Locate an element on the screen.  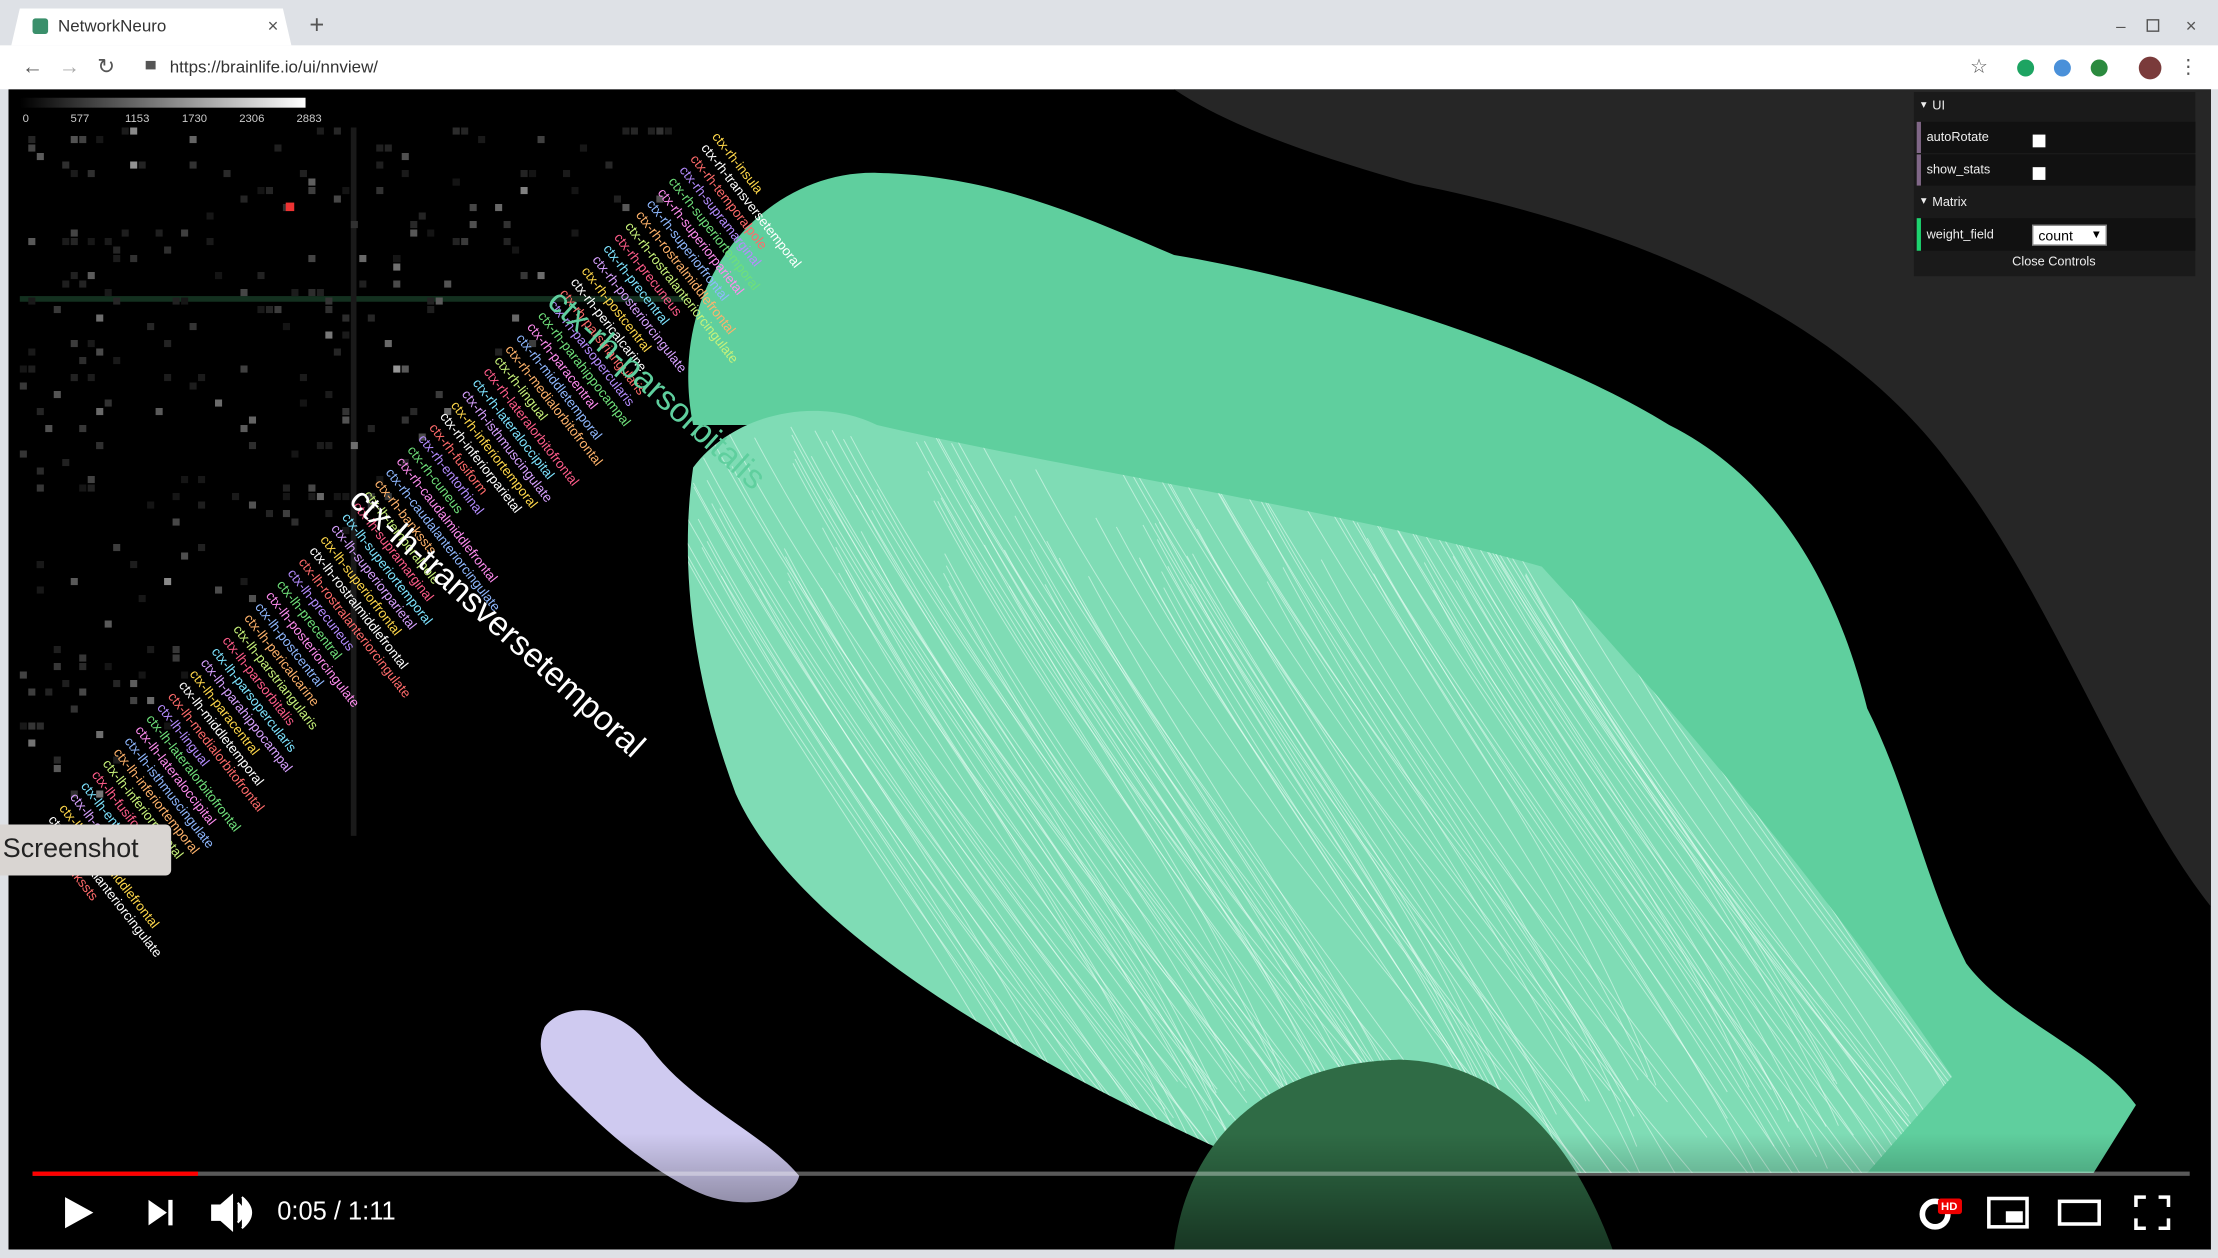
screenshot-button is located at coordinates (86, 850).